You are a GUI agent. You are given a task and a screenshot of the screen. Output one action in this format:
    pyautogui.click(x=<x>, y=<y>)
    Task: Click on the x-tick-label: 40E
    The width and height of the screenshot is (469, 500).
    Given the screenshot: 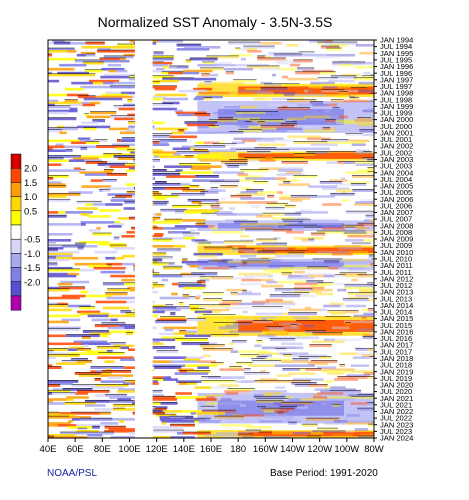 What is the action you would take?
    pyautogui.click(x=48, y=449)
    